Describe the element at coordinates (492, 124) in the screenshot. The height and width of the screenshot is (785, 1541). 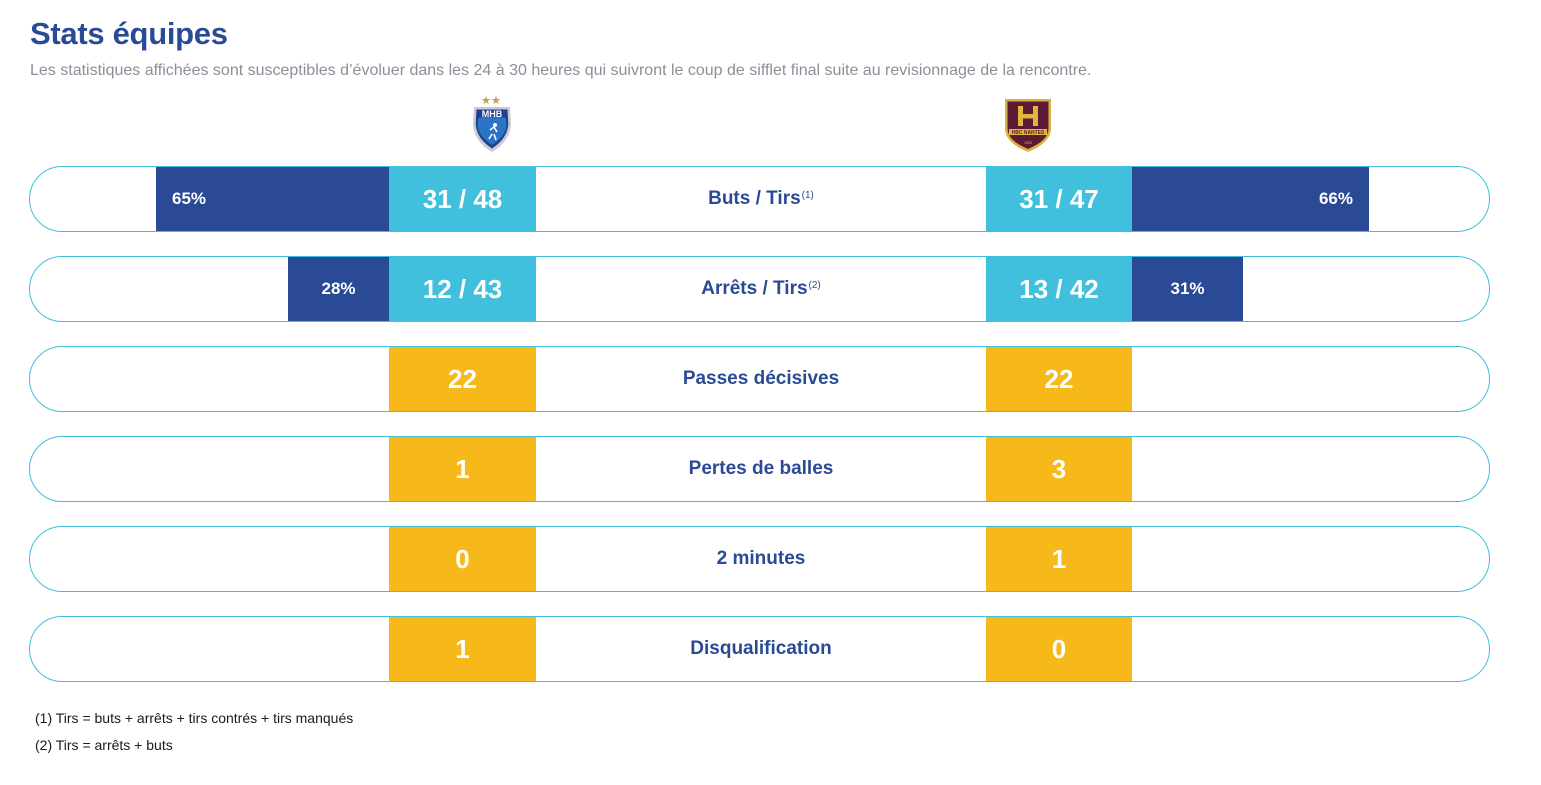
I see `montpellier-mhb-logo-icon: MHB` at that location.